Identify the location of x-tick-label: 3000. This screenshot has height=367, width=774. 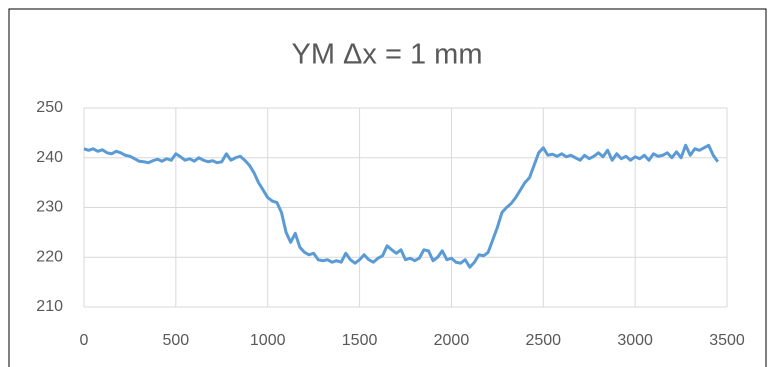
(635, 340).